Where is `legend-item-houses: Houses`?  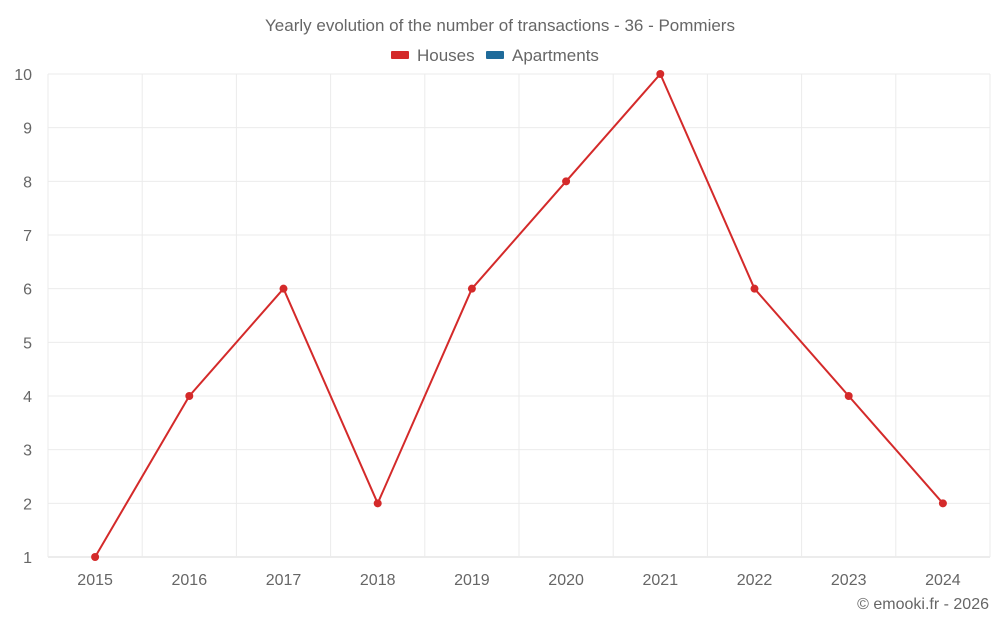 legend-item-houses: Houses is located at coordinates (433, 55).